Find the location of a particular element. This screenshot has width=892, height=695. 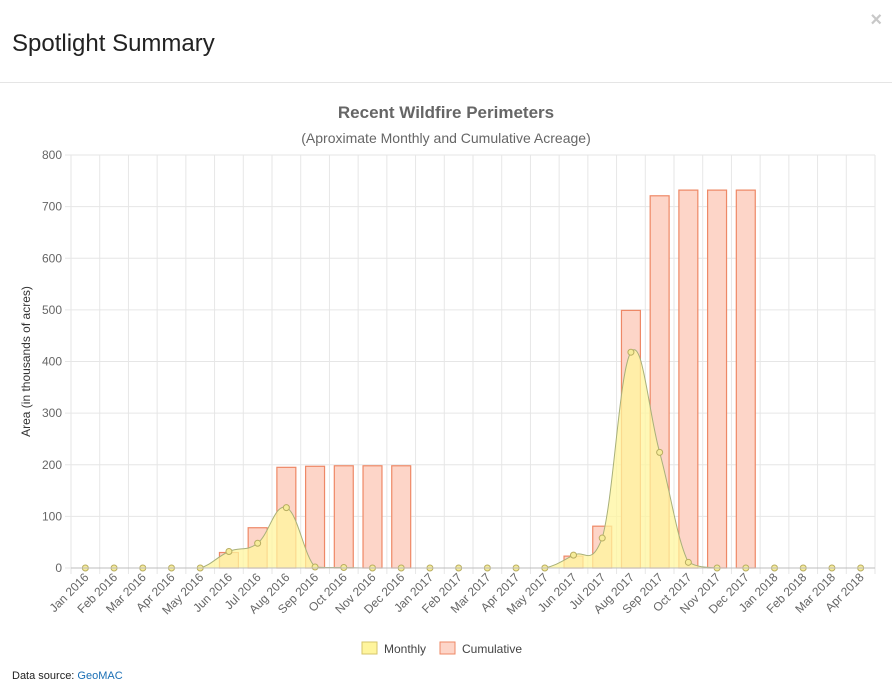

y-tick-label: 500 is located at coordinates (52, 310).